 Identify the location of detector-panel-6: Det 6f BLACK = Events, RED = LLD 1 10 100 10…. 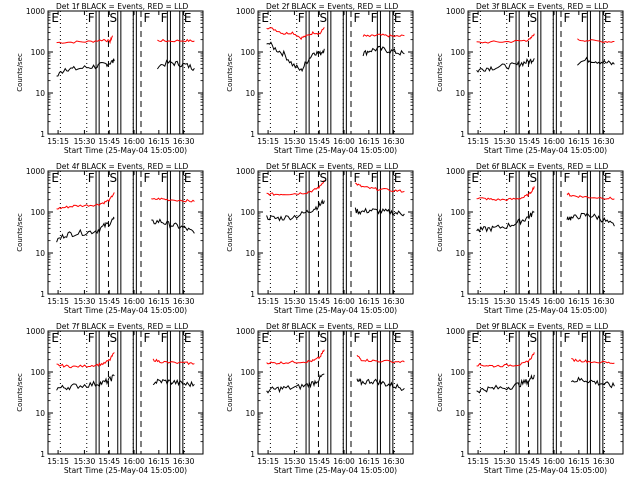
(530, 238).